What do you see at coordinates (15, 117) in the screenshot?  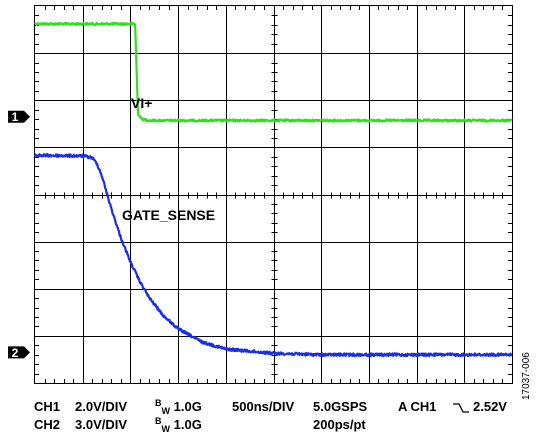 I see `channel-marker-label: 1` at bounding box center [15, 117].